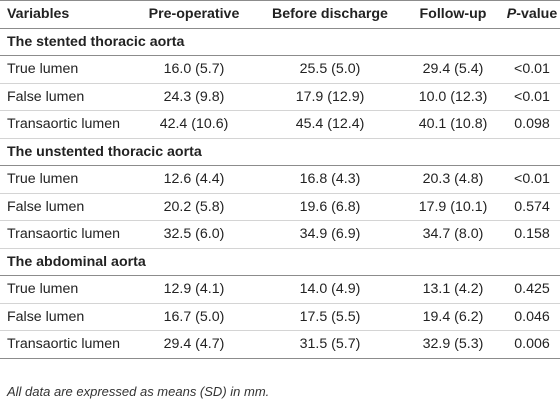 This screenshot has width=560, height=408. I want to click on cell-p-value: 0.425, so click(532, 289).